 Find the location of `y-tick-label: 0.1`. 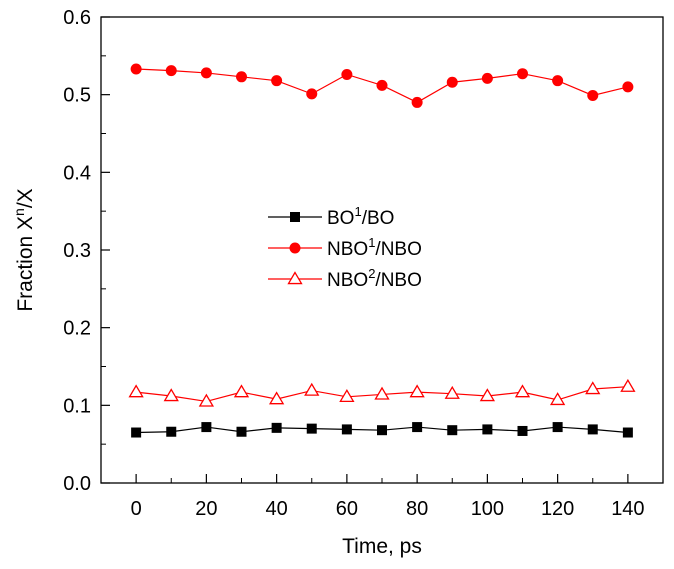

y-tick-label: 0.1 is located at coordinates (77, 406).